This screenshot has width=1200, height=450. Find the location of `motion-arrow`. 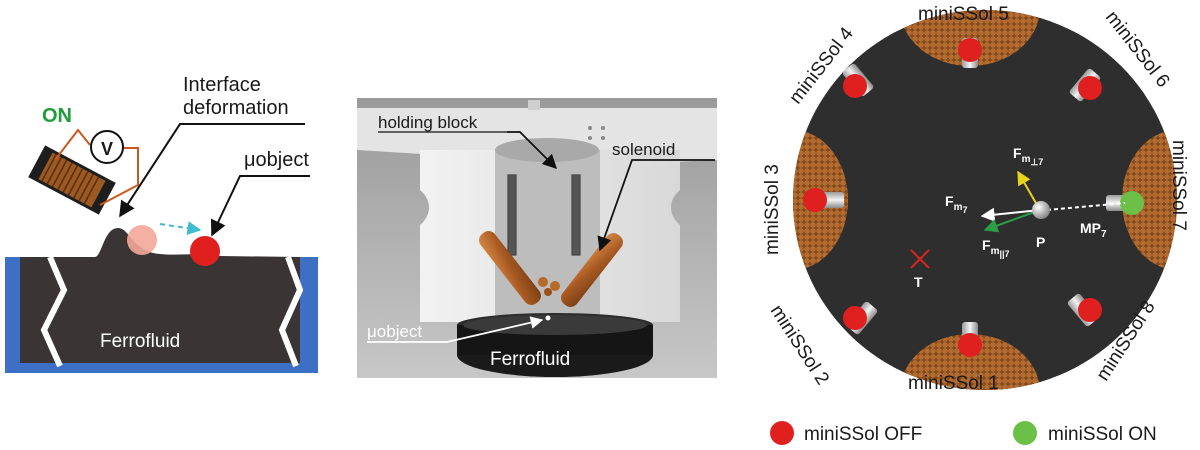

motion-arrow is located at coordinates (180, 228).